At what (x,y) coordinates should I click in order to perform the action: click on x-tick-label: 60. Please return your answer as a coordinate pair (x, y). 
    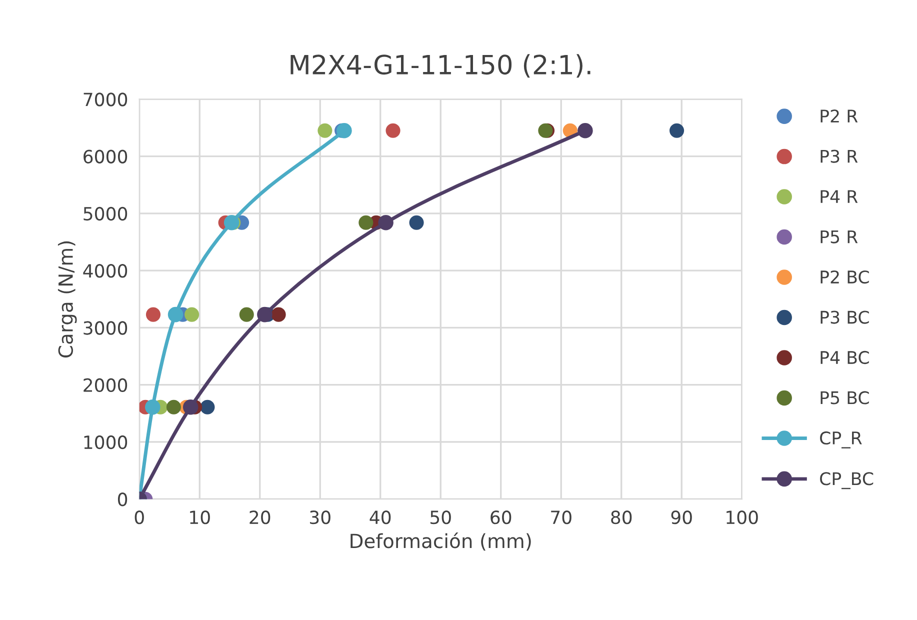
    Looking at the image, I should click on (501, 517).